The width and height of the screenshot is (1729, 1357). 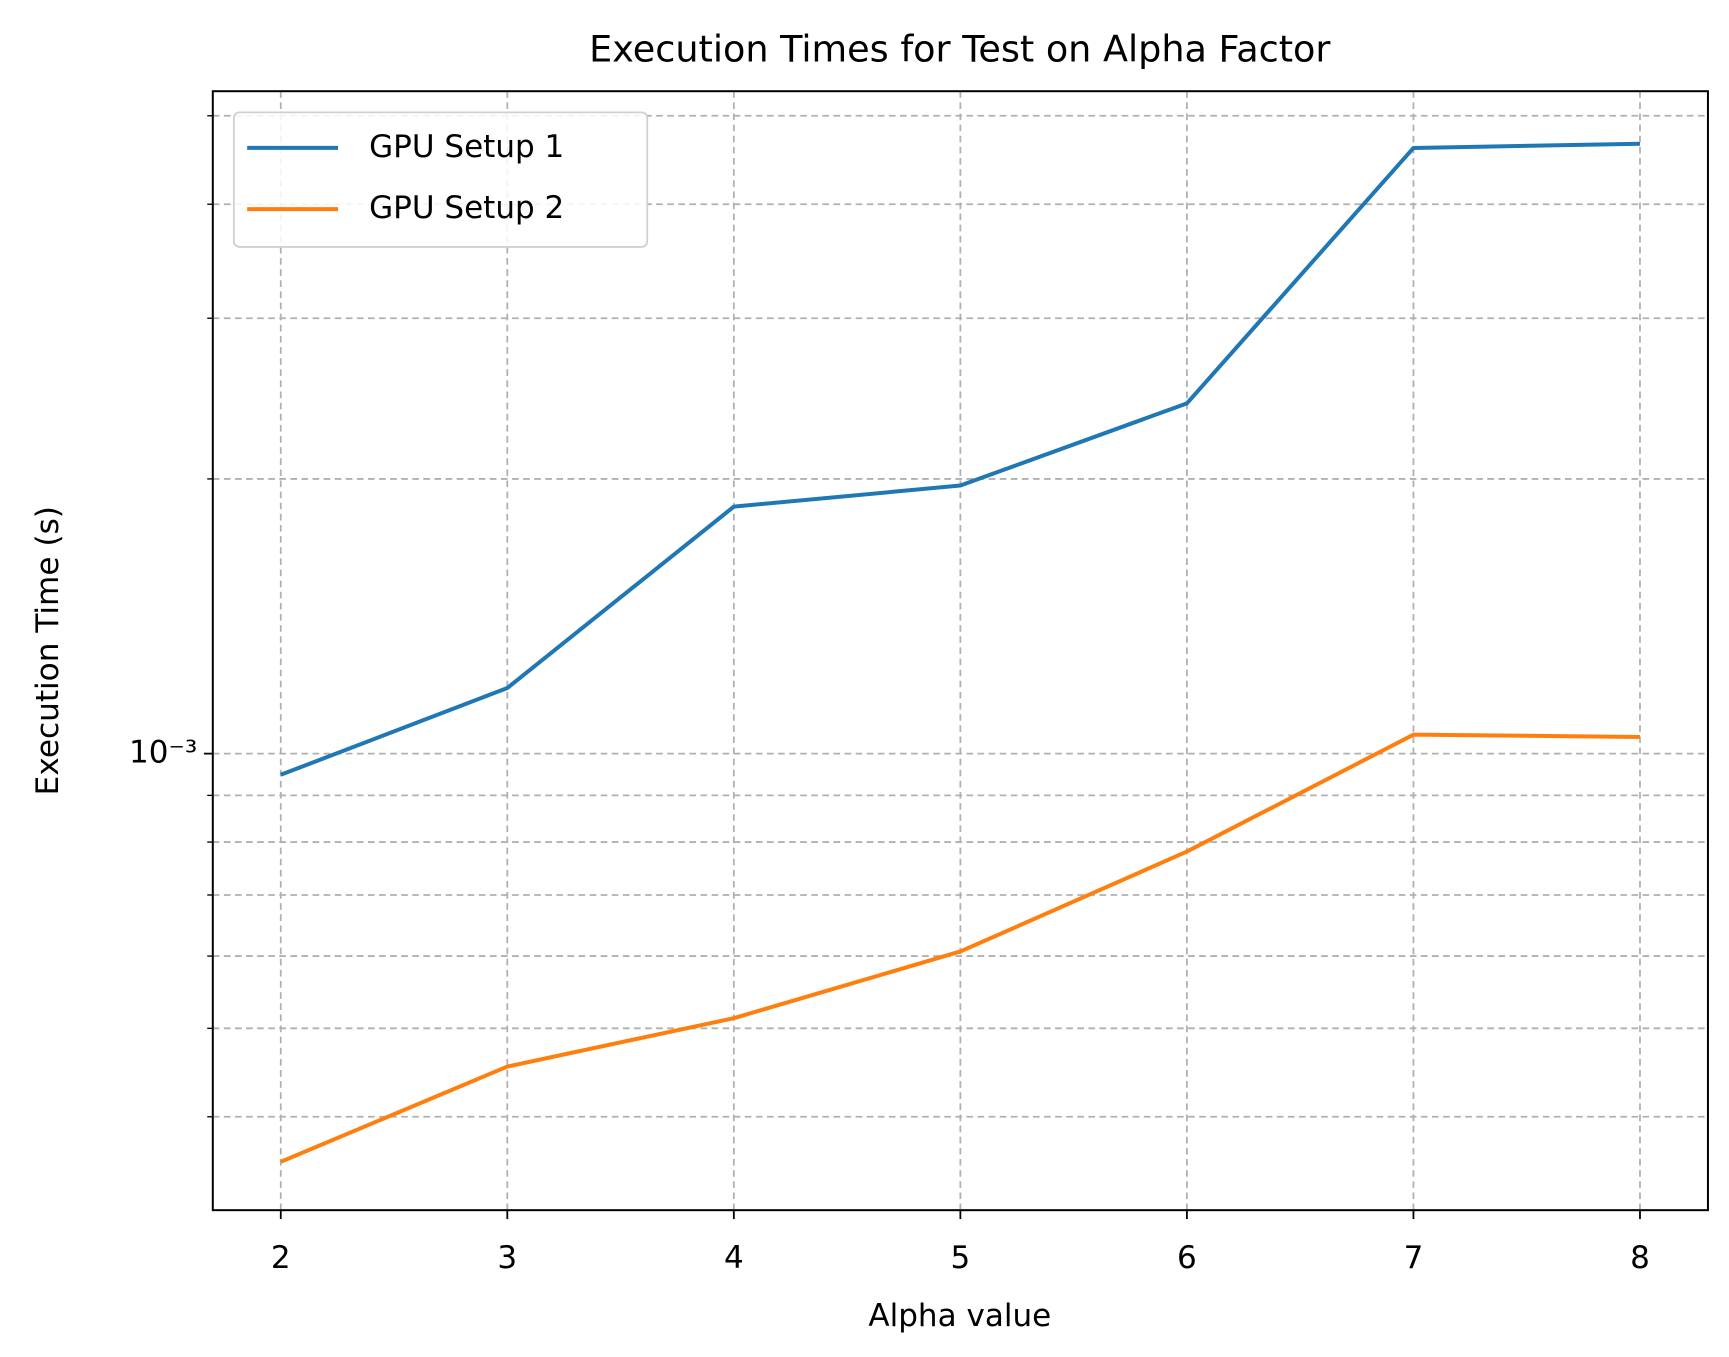 What do you see at coordinates (959, 1316) in the screenshot?
I see `x-axis-label: Alpha value` at bounding box center [959, 1316].